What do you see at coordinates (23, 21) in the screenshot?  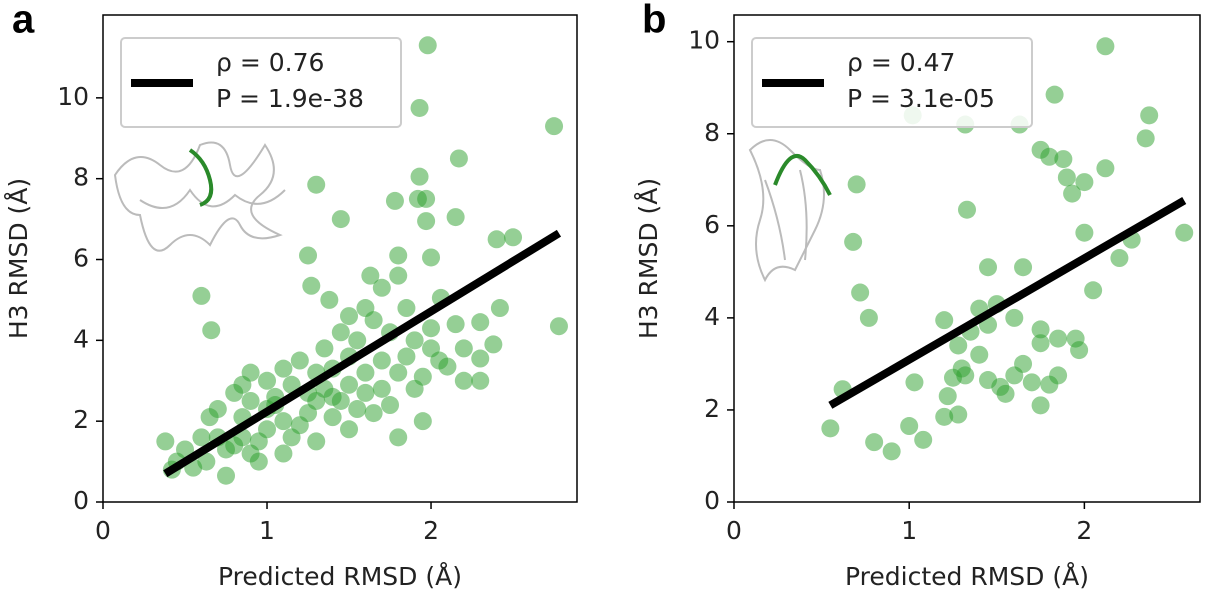 I see `panel-label: a` at bounding box center [23, 21].